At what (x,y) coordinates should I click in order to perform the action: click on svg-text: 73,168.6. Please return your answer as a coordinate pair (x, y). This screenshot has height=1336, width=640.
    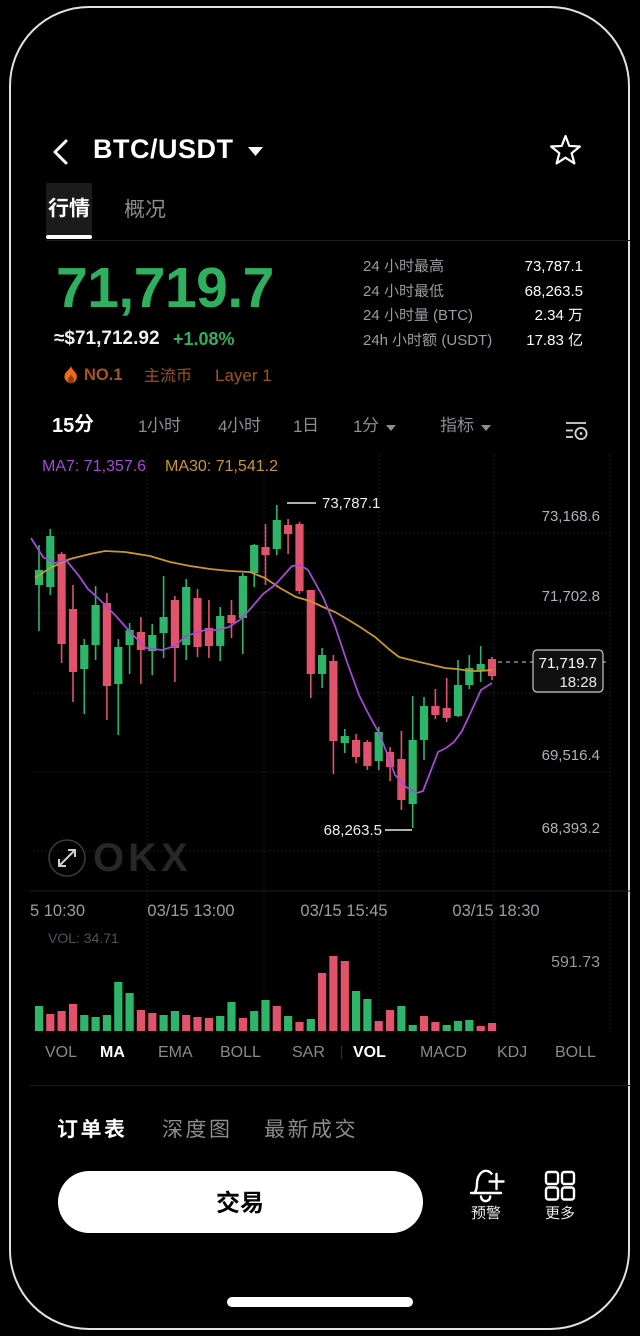
    Looking at the image, I should click on (571, 516).